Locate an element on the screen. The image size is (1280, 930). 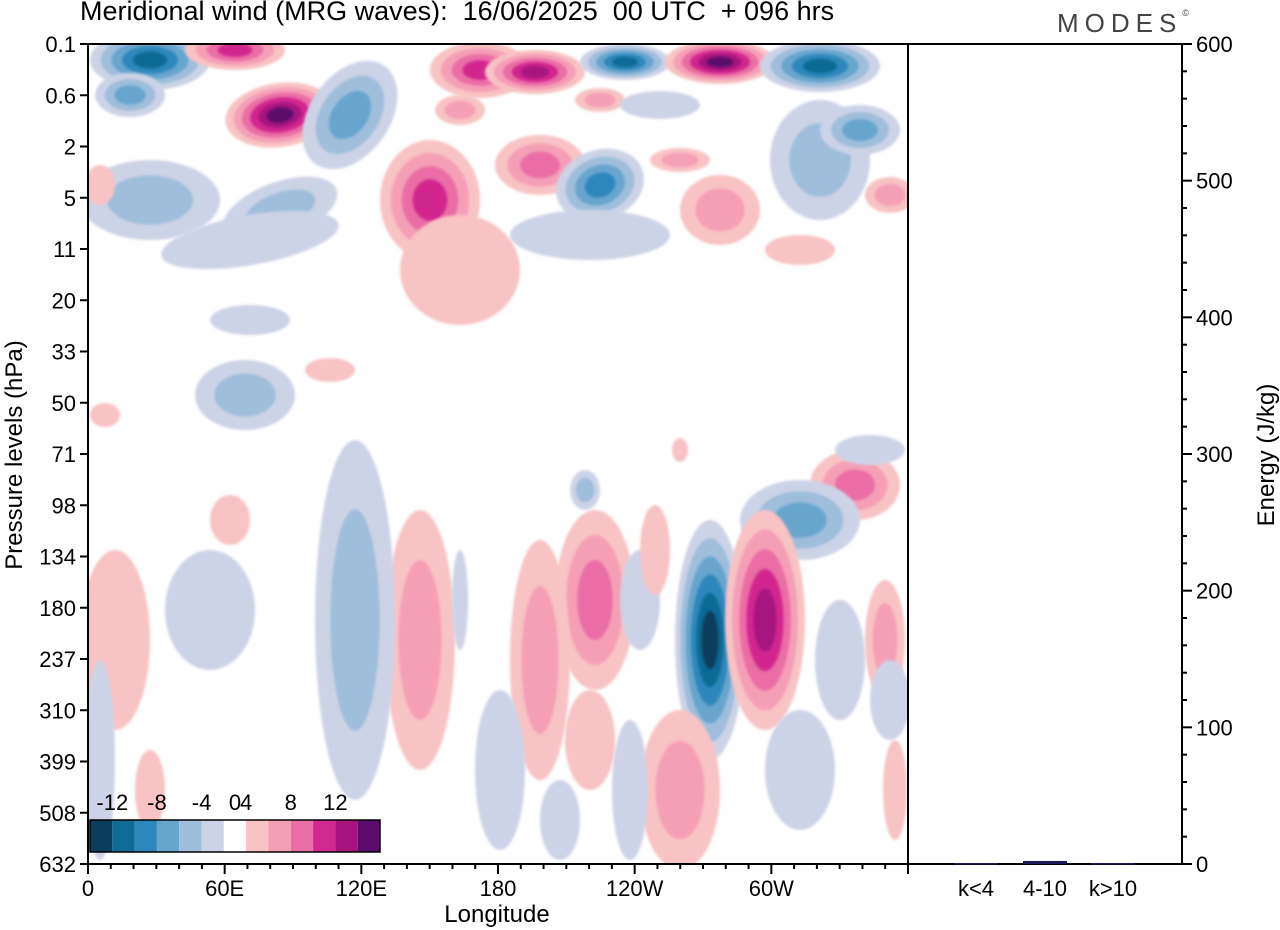
colorbar-label: -8 is located at coordinates (157, 802).